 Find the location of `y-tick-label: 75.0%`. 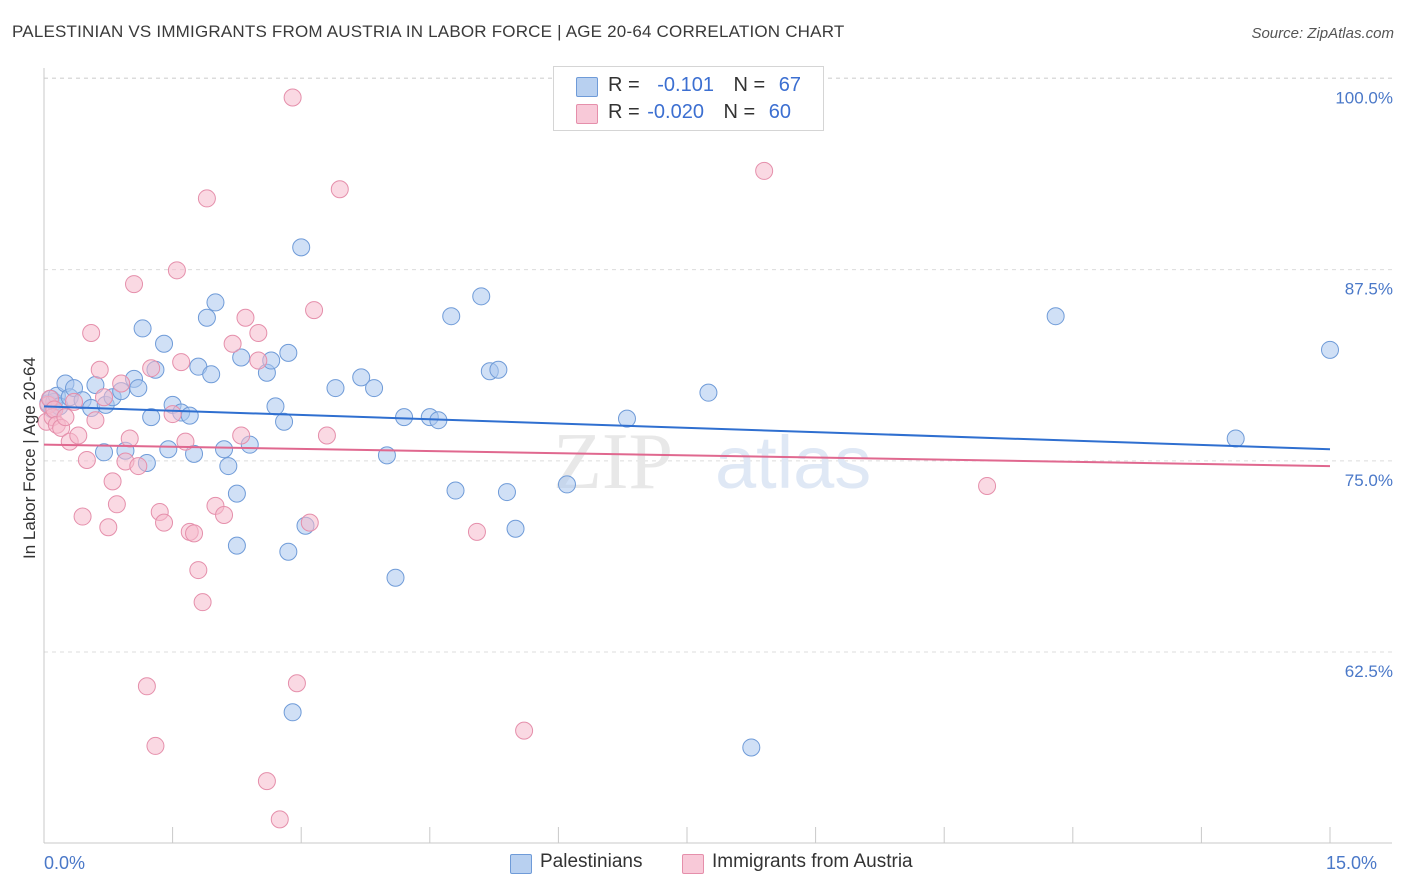

y-tick-label: 75.0% is located at coordinates (1369, 480).